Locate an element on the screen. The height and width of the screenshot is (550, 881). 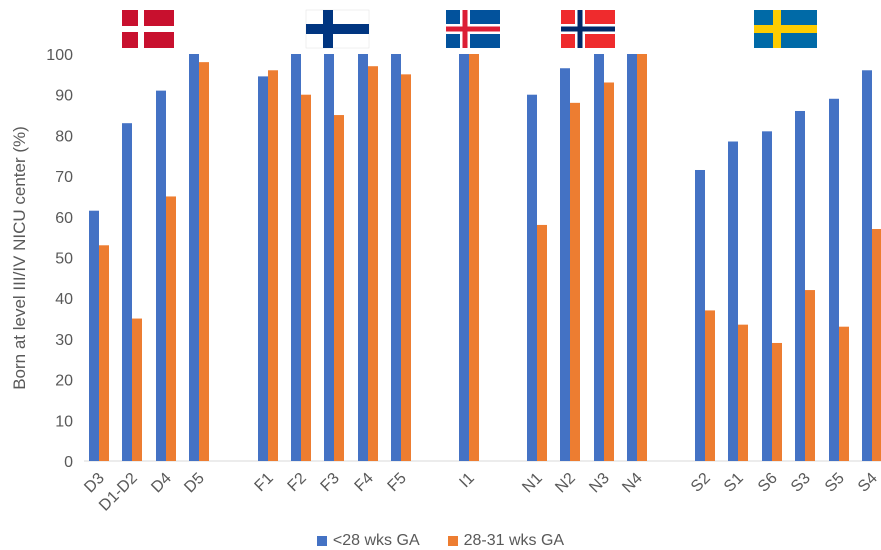
bar-series-2-f4 is located at coordinates (373, 264).